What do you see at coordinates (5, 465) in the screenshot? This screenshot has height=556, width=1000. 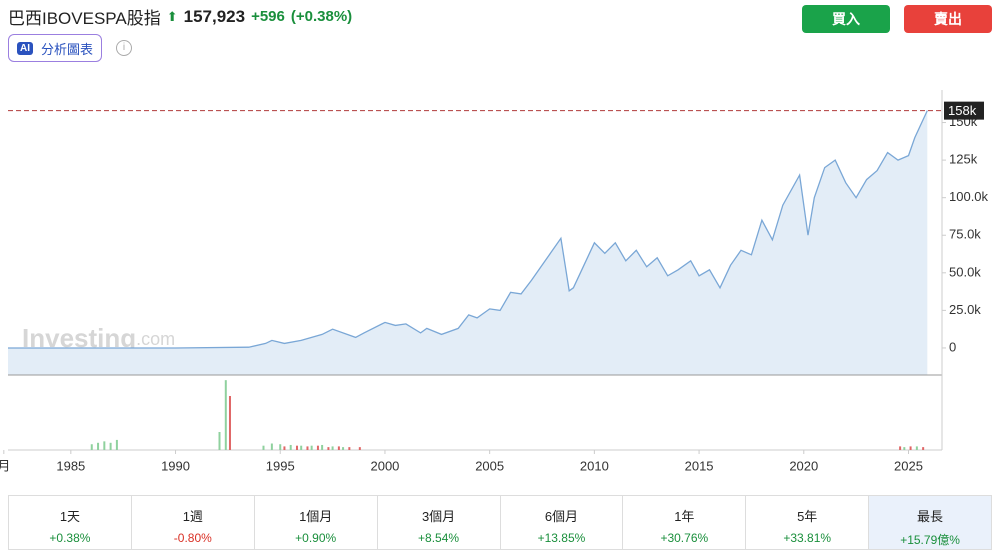 I see `x-tick-label: 月` at bounding box center [5, 465].